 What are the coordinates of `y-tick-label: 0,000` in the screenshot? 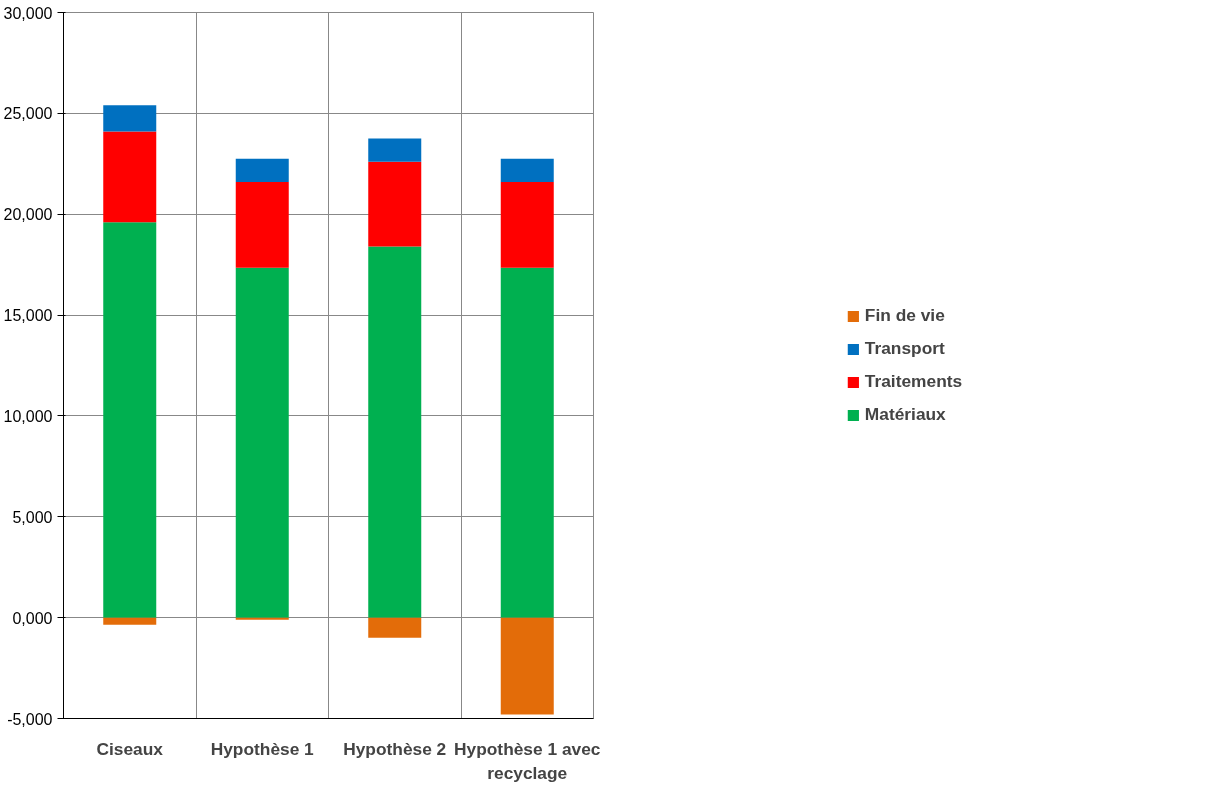 It's located at (32, 618).